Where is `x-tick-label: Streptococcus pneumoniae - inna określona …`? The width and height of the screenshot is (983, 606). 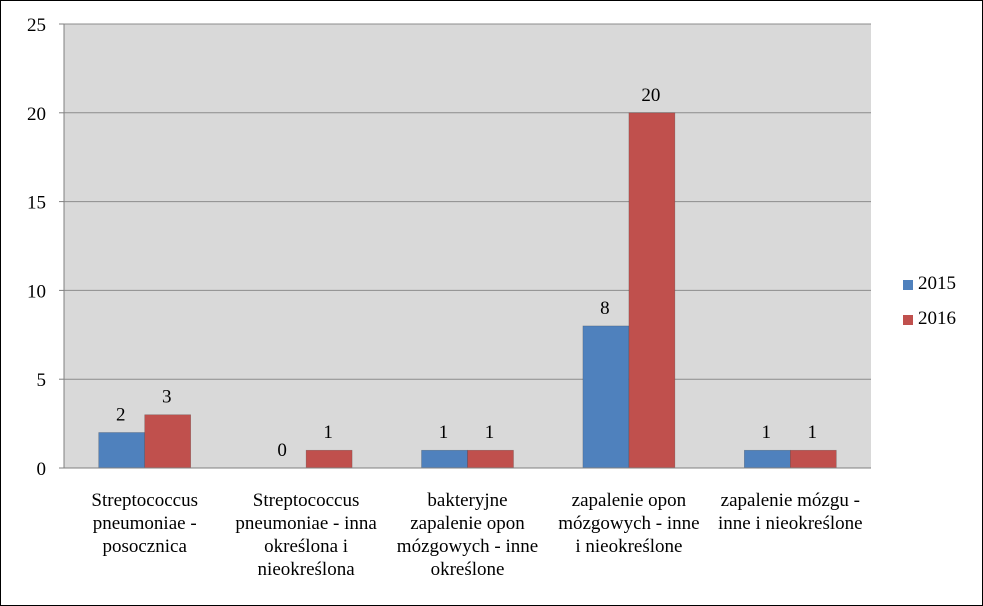
x-tick-label: Streptococcus pneumoniae - inna określona … is located at coordinates (306, 535).